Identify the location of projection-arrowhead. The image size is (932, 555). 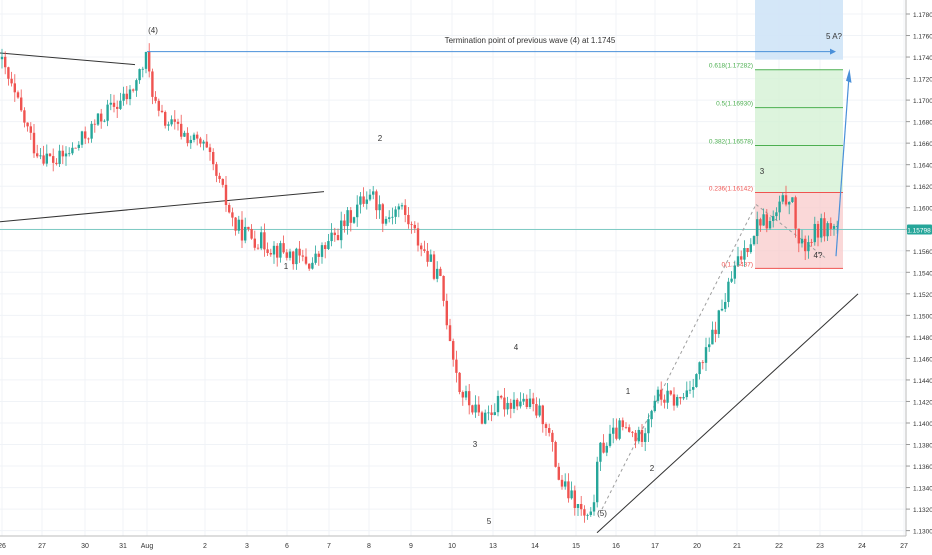
(849, 75).